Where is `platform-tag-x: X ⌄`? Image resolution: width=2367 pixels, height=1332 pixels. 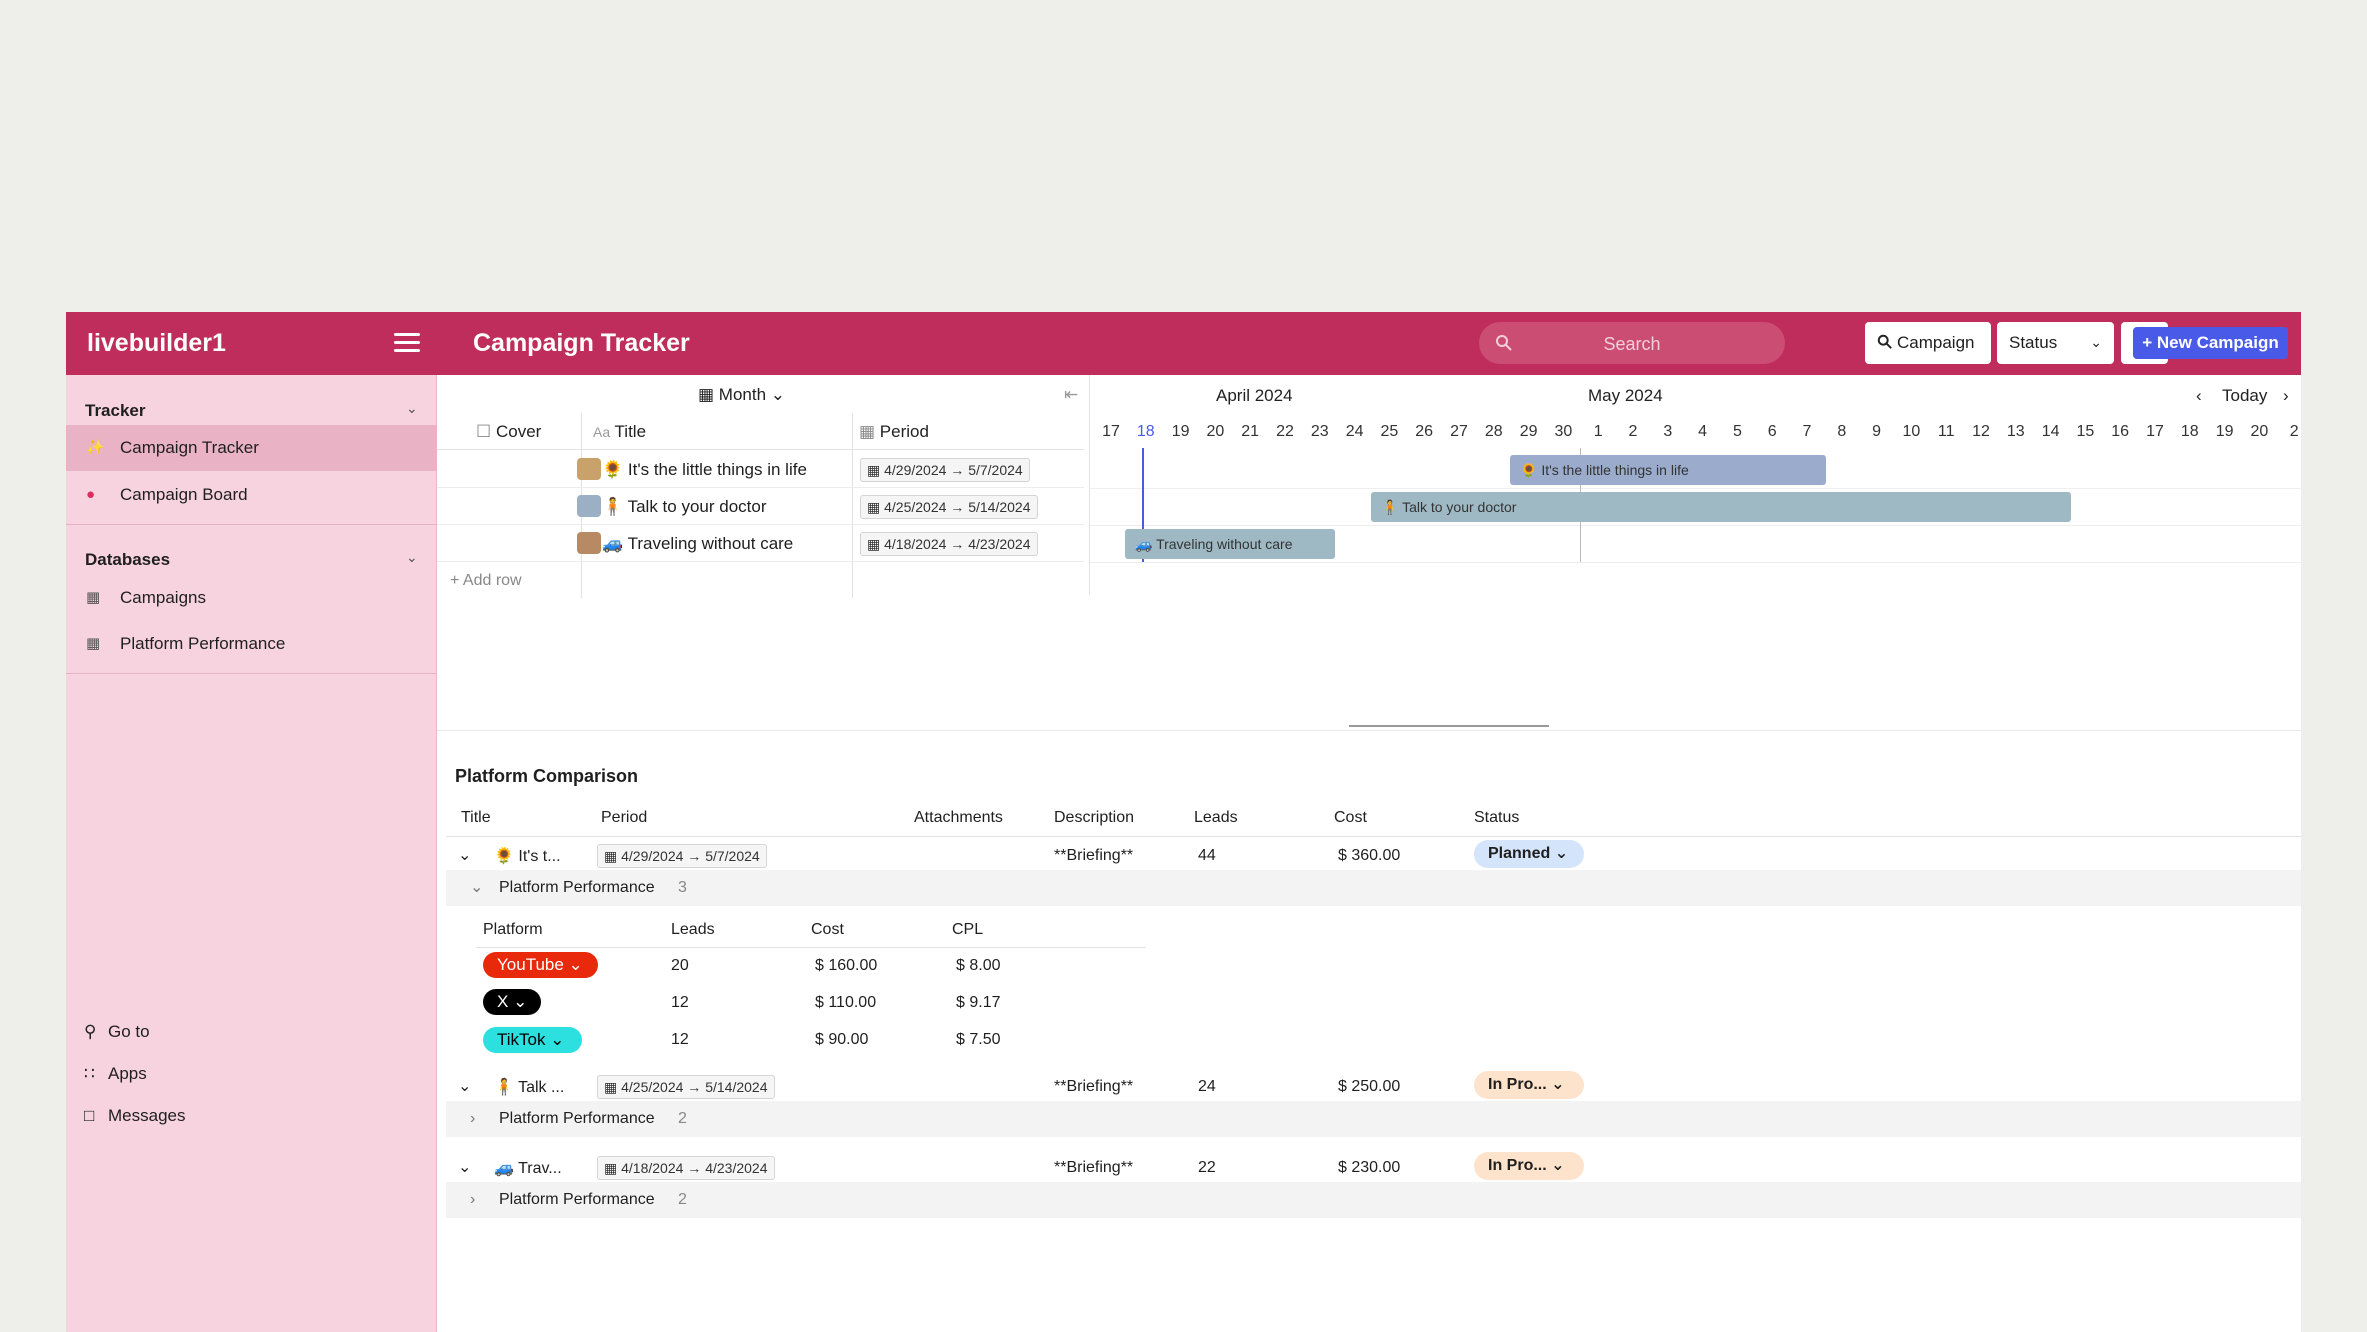
platform-tag-x: X ⌄ is located at coordinates (512, 1002).